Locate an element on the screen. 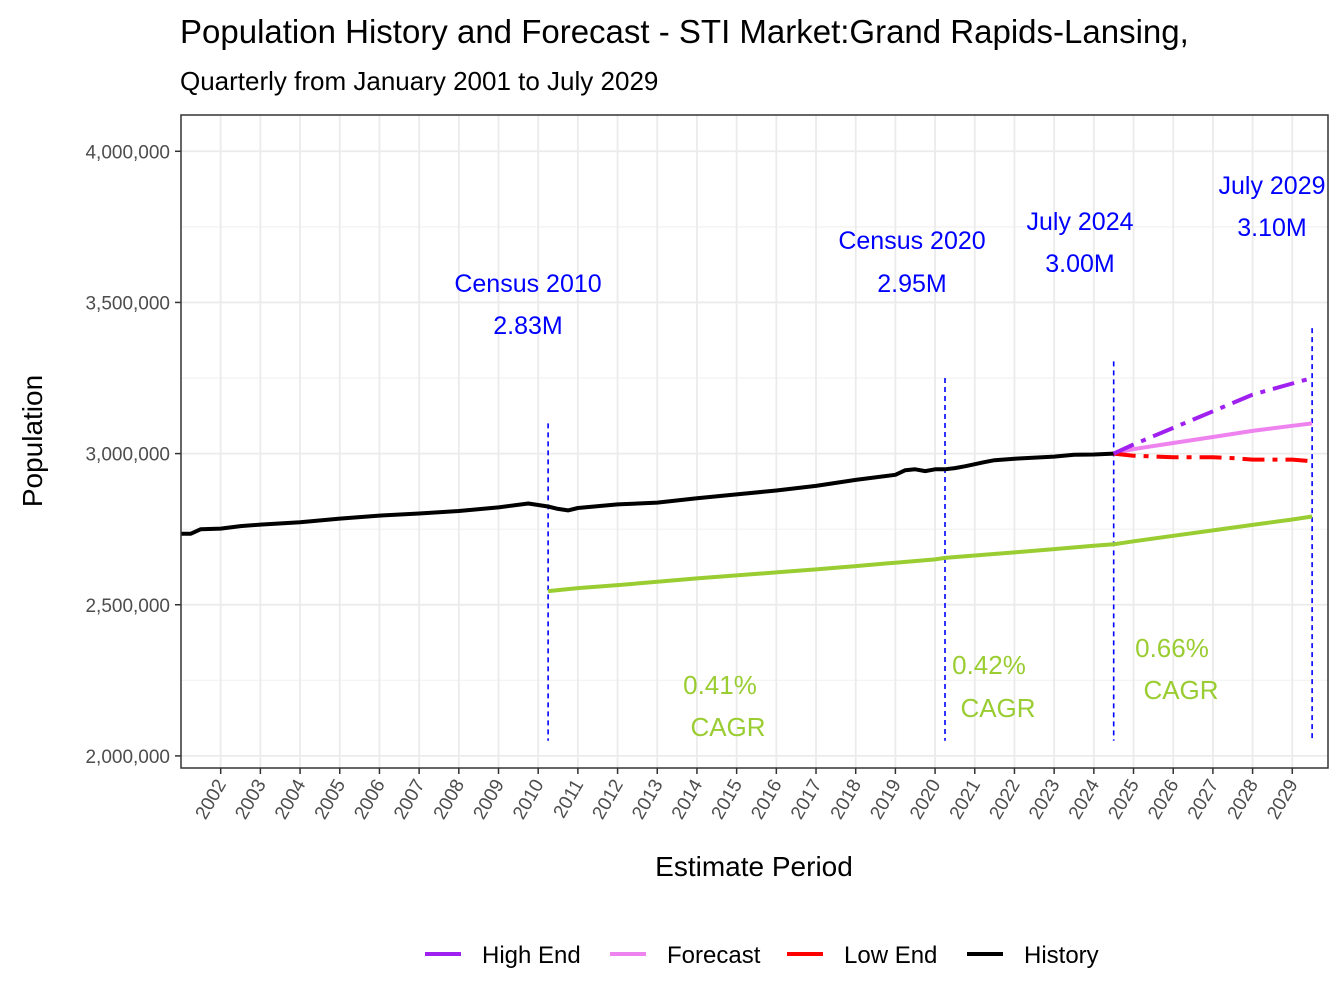  x-tick-label: 2016 is located at coordinates (766, 799).